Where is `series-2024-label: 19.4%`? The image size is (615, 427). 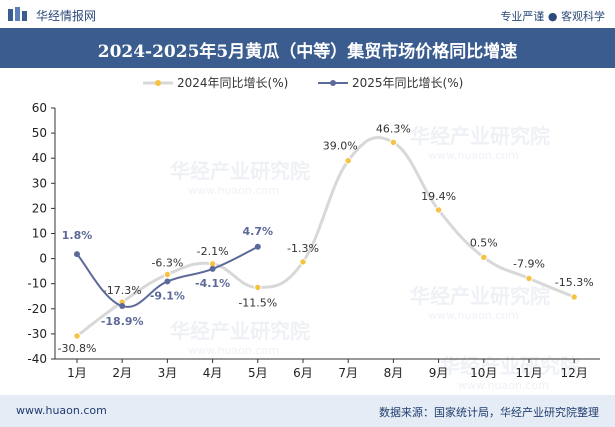 series-2024-label: 19.4% is located at coordinates (438, 196).